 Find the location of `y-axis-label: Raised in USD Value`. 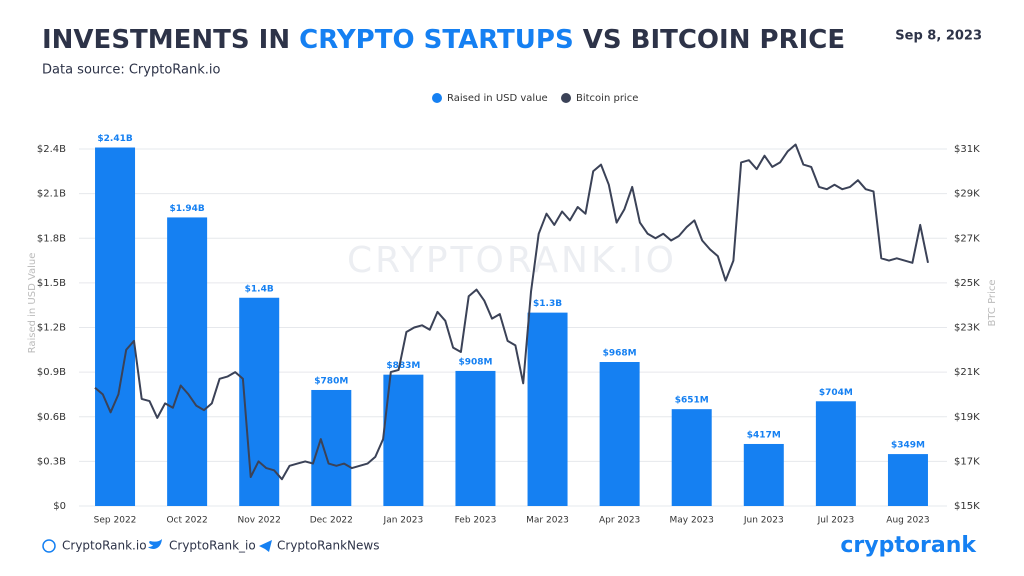

y-axis-label: Raised in USD Value is located at coordinates (32, 303).